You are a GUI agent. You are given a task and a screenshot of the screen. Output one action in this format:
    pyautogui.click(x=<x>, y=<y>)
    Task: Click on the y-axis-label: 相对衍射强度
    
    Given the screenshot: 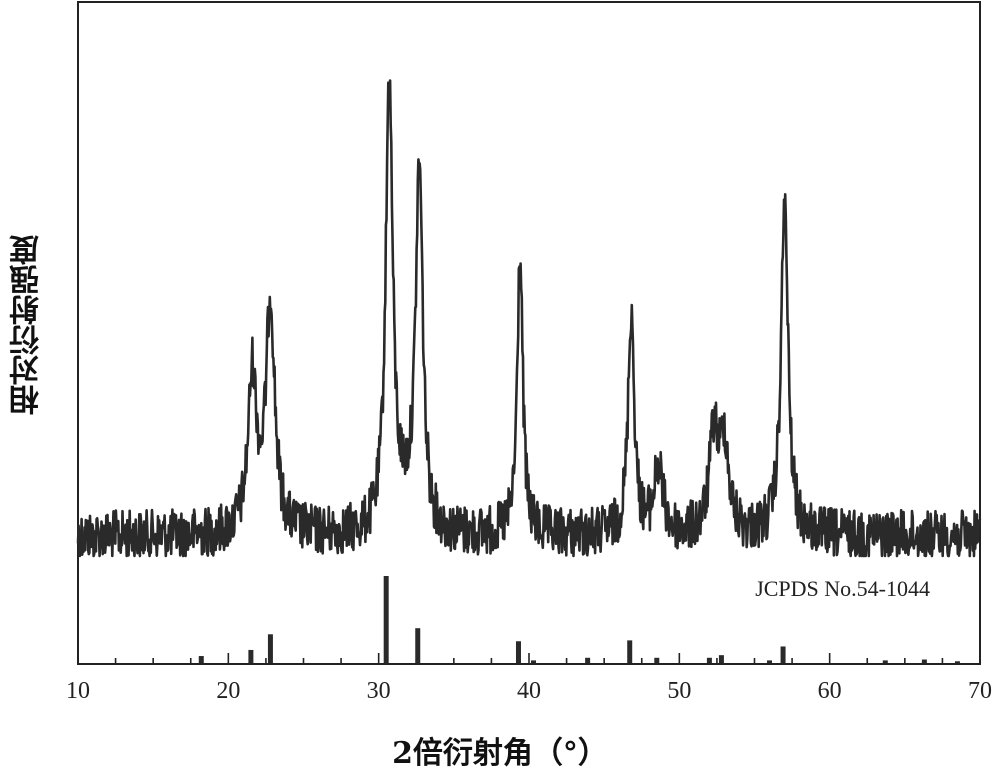 What is the action you would take?
    pyautogui.click(x=30, y=325)
    